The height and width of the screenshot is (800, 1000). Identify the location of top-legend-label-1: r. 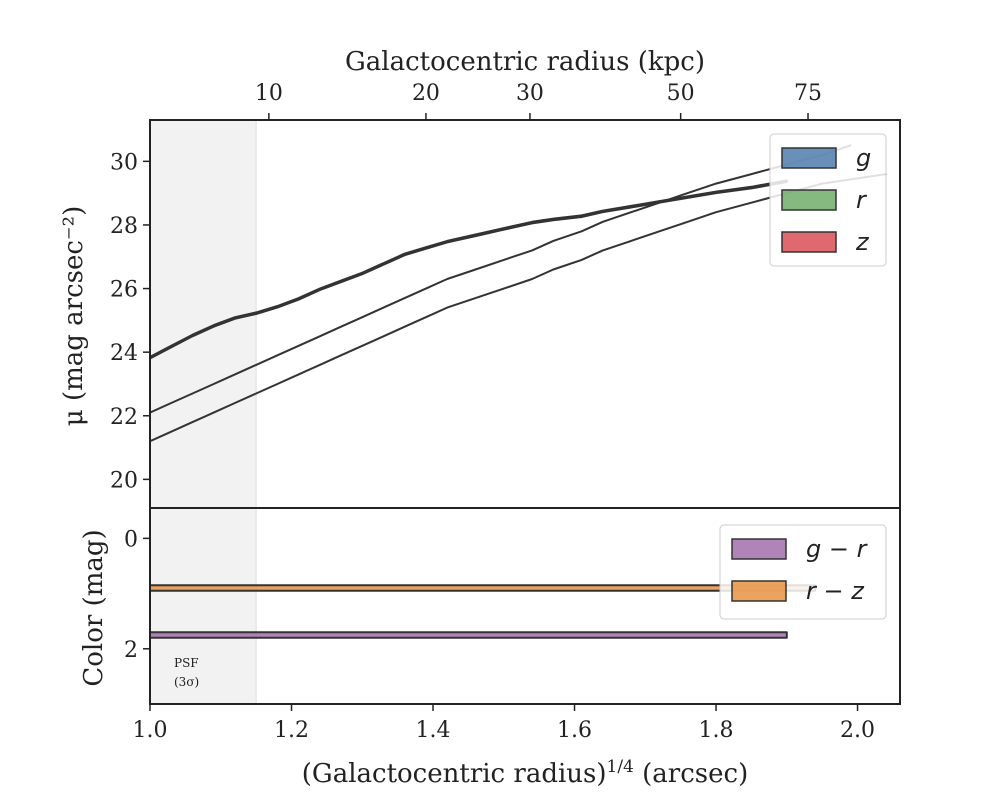
(862, 200).